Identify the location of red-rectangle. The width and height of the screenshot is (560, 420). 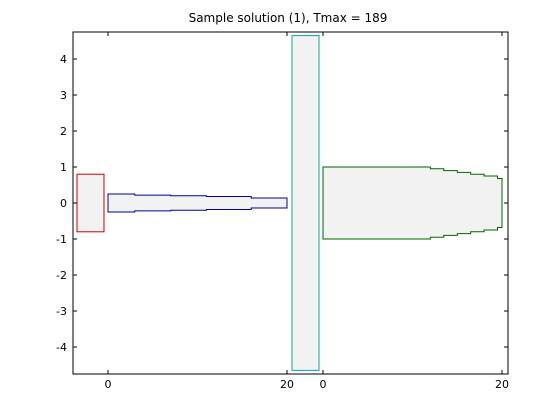
(90, 203).